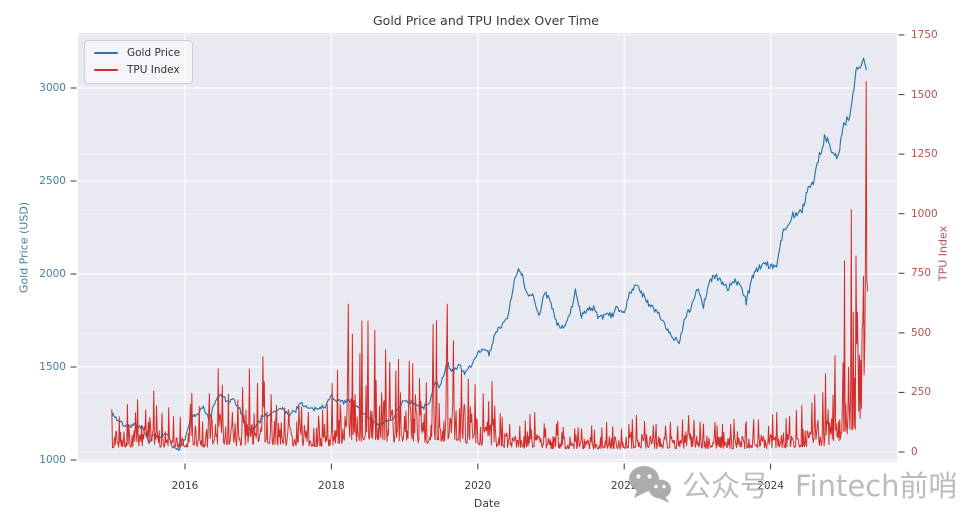 This screenshot has width=972, height=527. I want to click on watermark-text-cn: 公众号, so click(726, 486).